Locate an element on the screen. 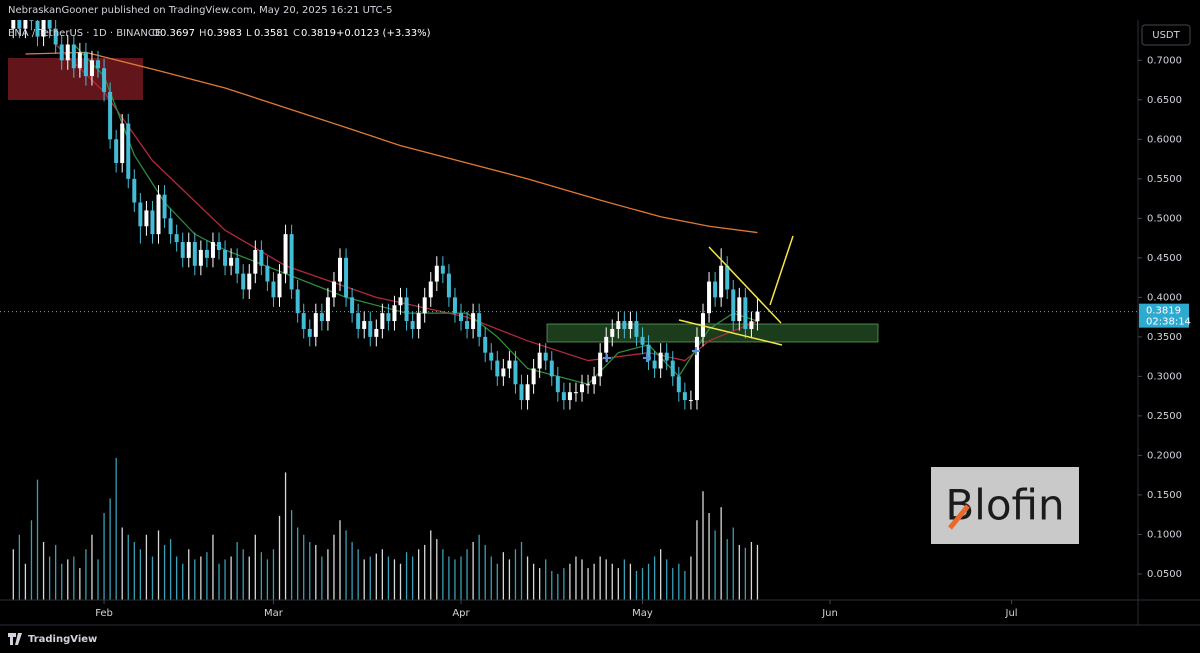  currency-box is located at coordinates (1166, 35).